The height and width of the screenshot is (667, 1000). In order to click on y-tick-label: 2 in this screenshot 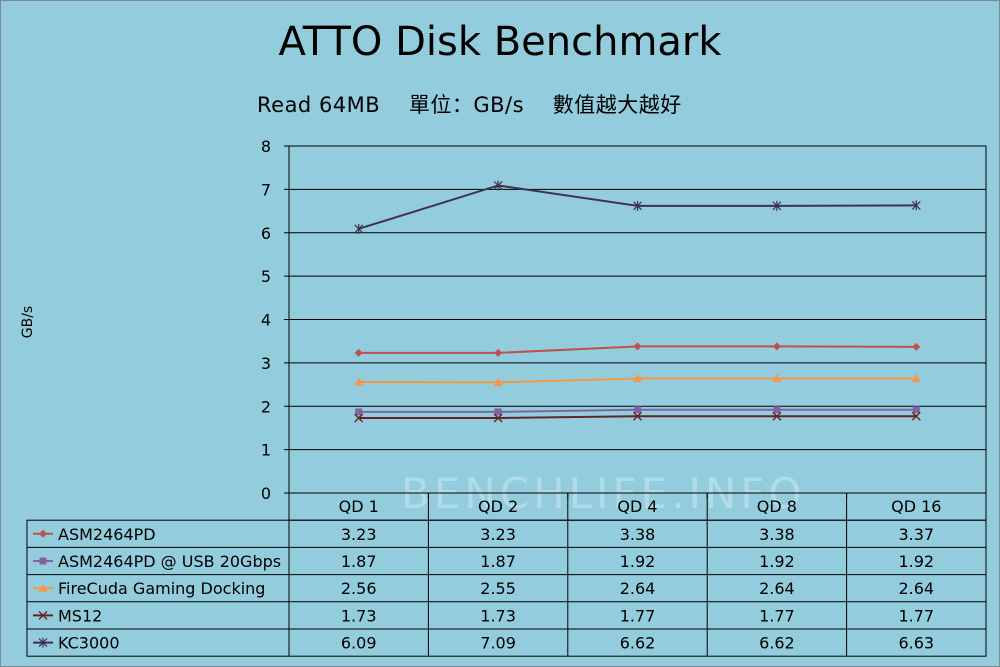, I will do `click(266, 406)`.